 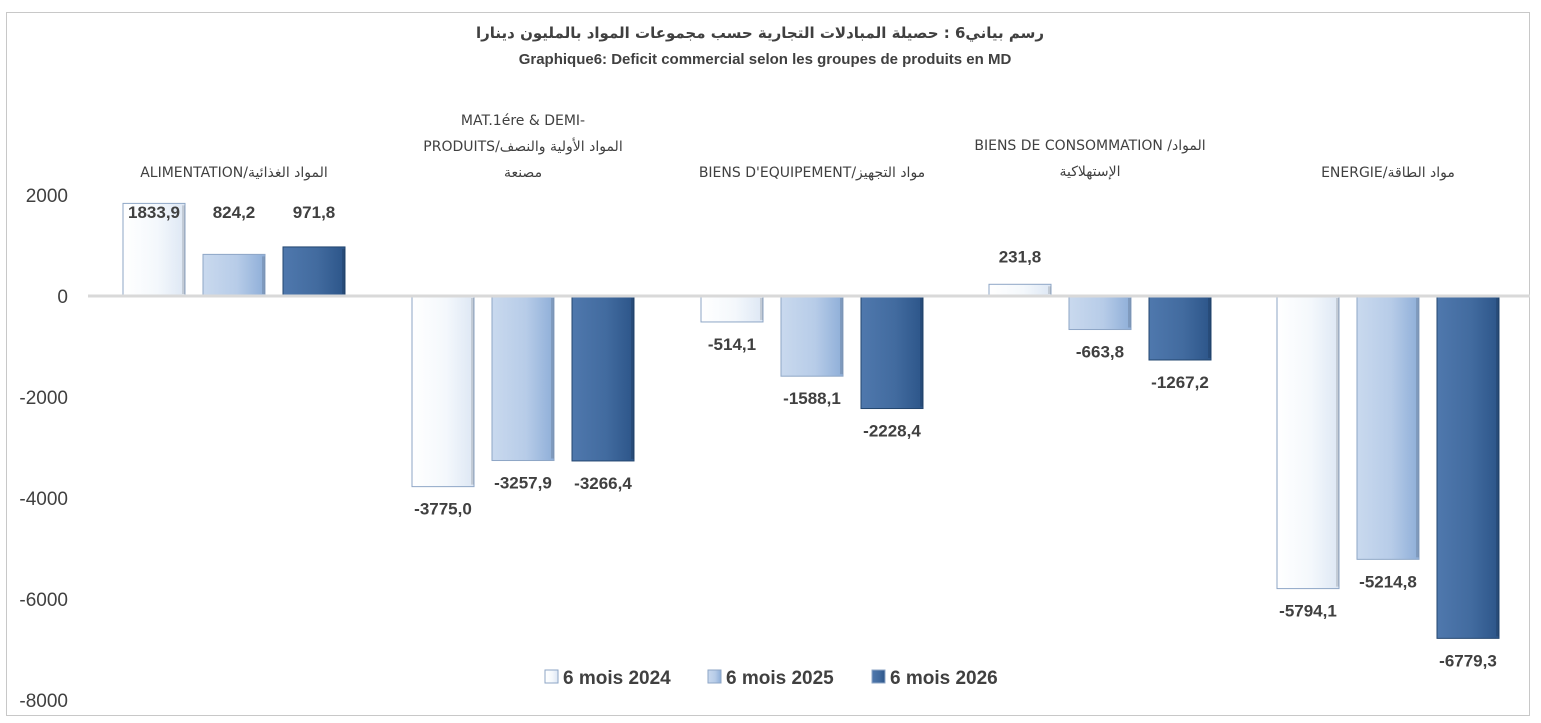 I want to click on data-label: -1267,2, so click(x=1180, y=382).